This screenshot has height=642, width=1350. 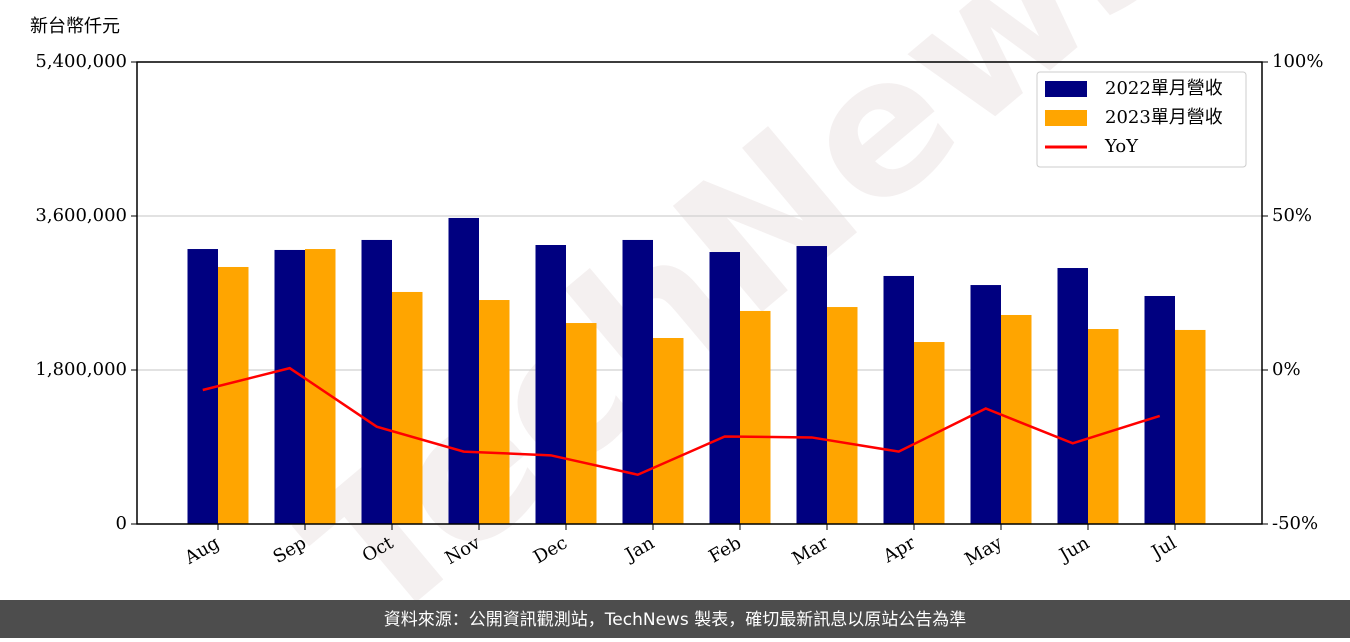 I want to click on legend-label: 2022單月營收, so click(x=1164, y=88).